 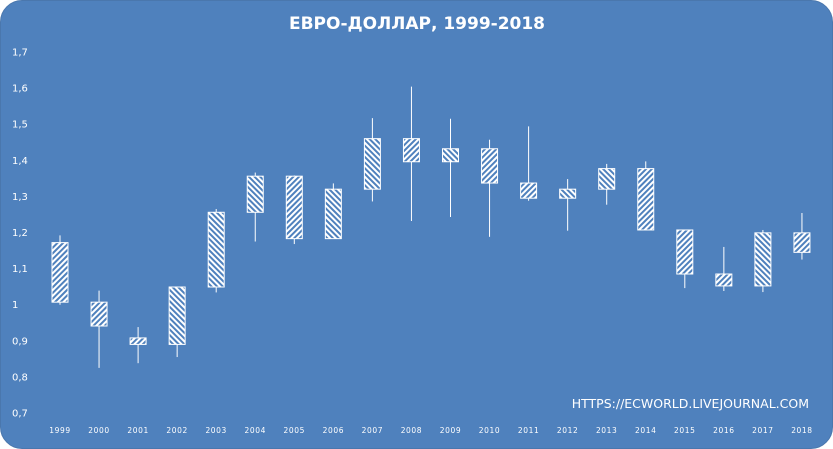 I want to click on y-axis: 0,7 0,8 0,9 1 1,1 1,2 1,3 1,4 1,5 1,6 1,7, so click(x=20, y=234).